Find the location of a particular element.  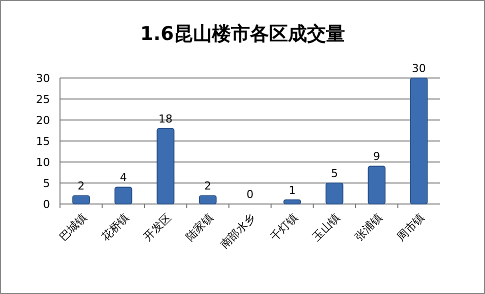

x-tick-label: 张浦镇 is located at coordinates (368, 227).